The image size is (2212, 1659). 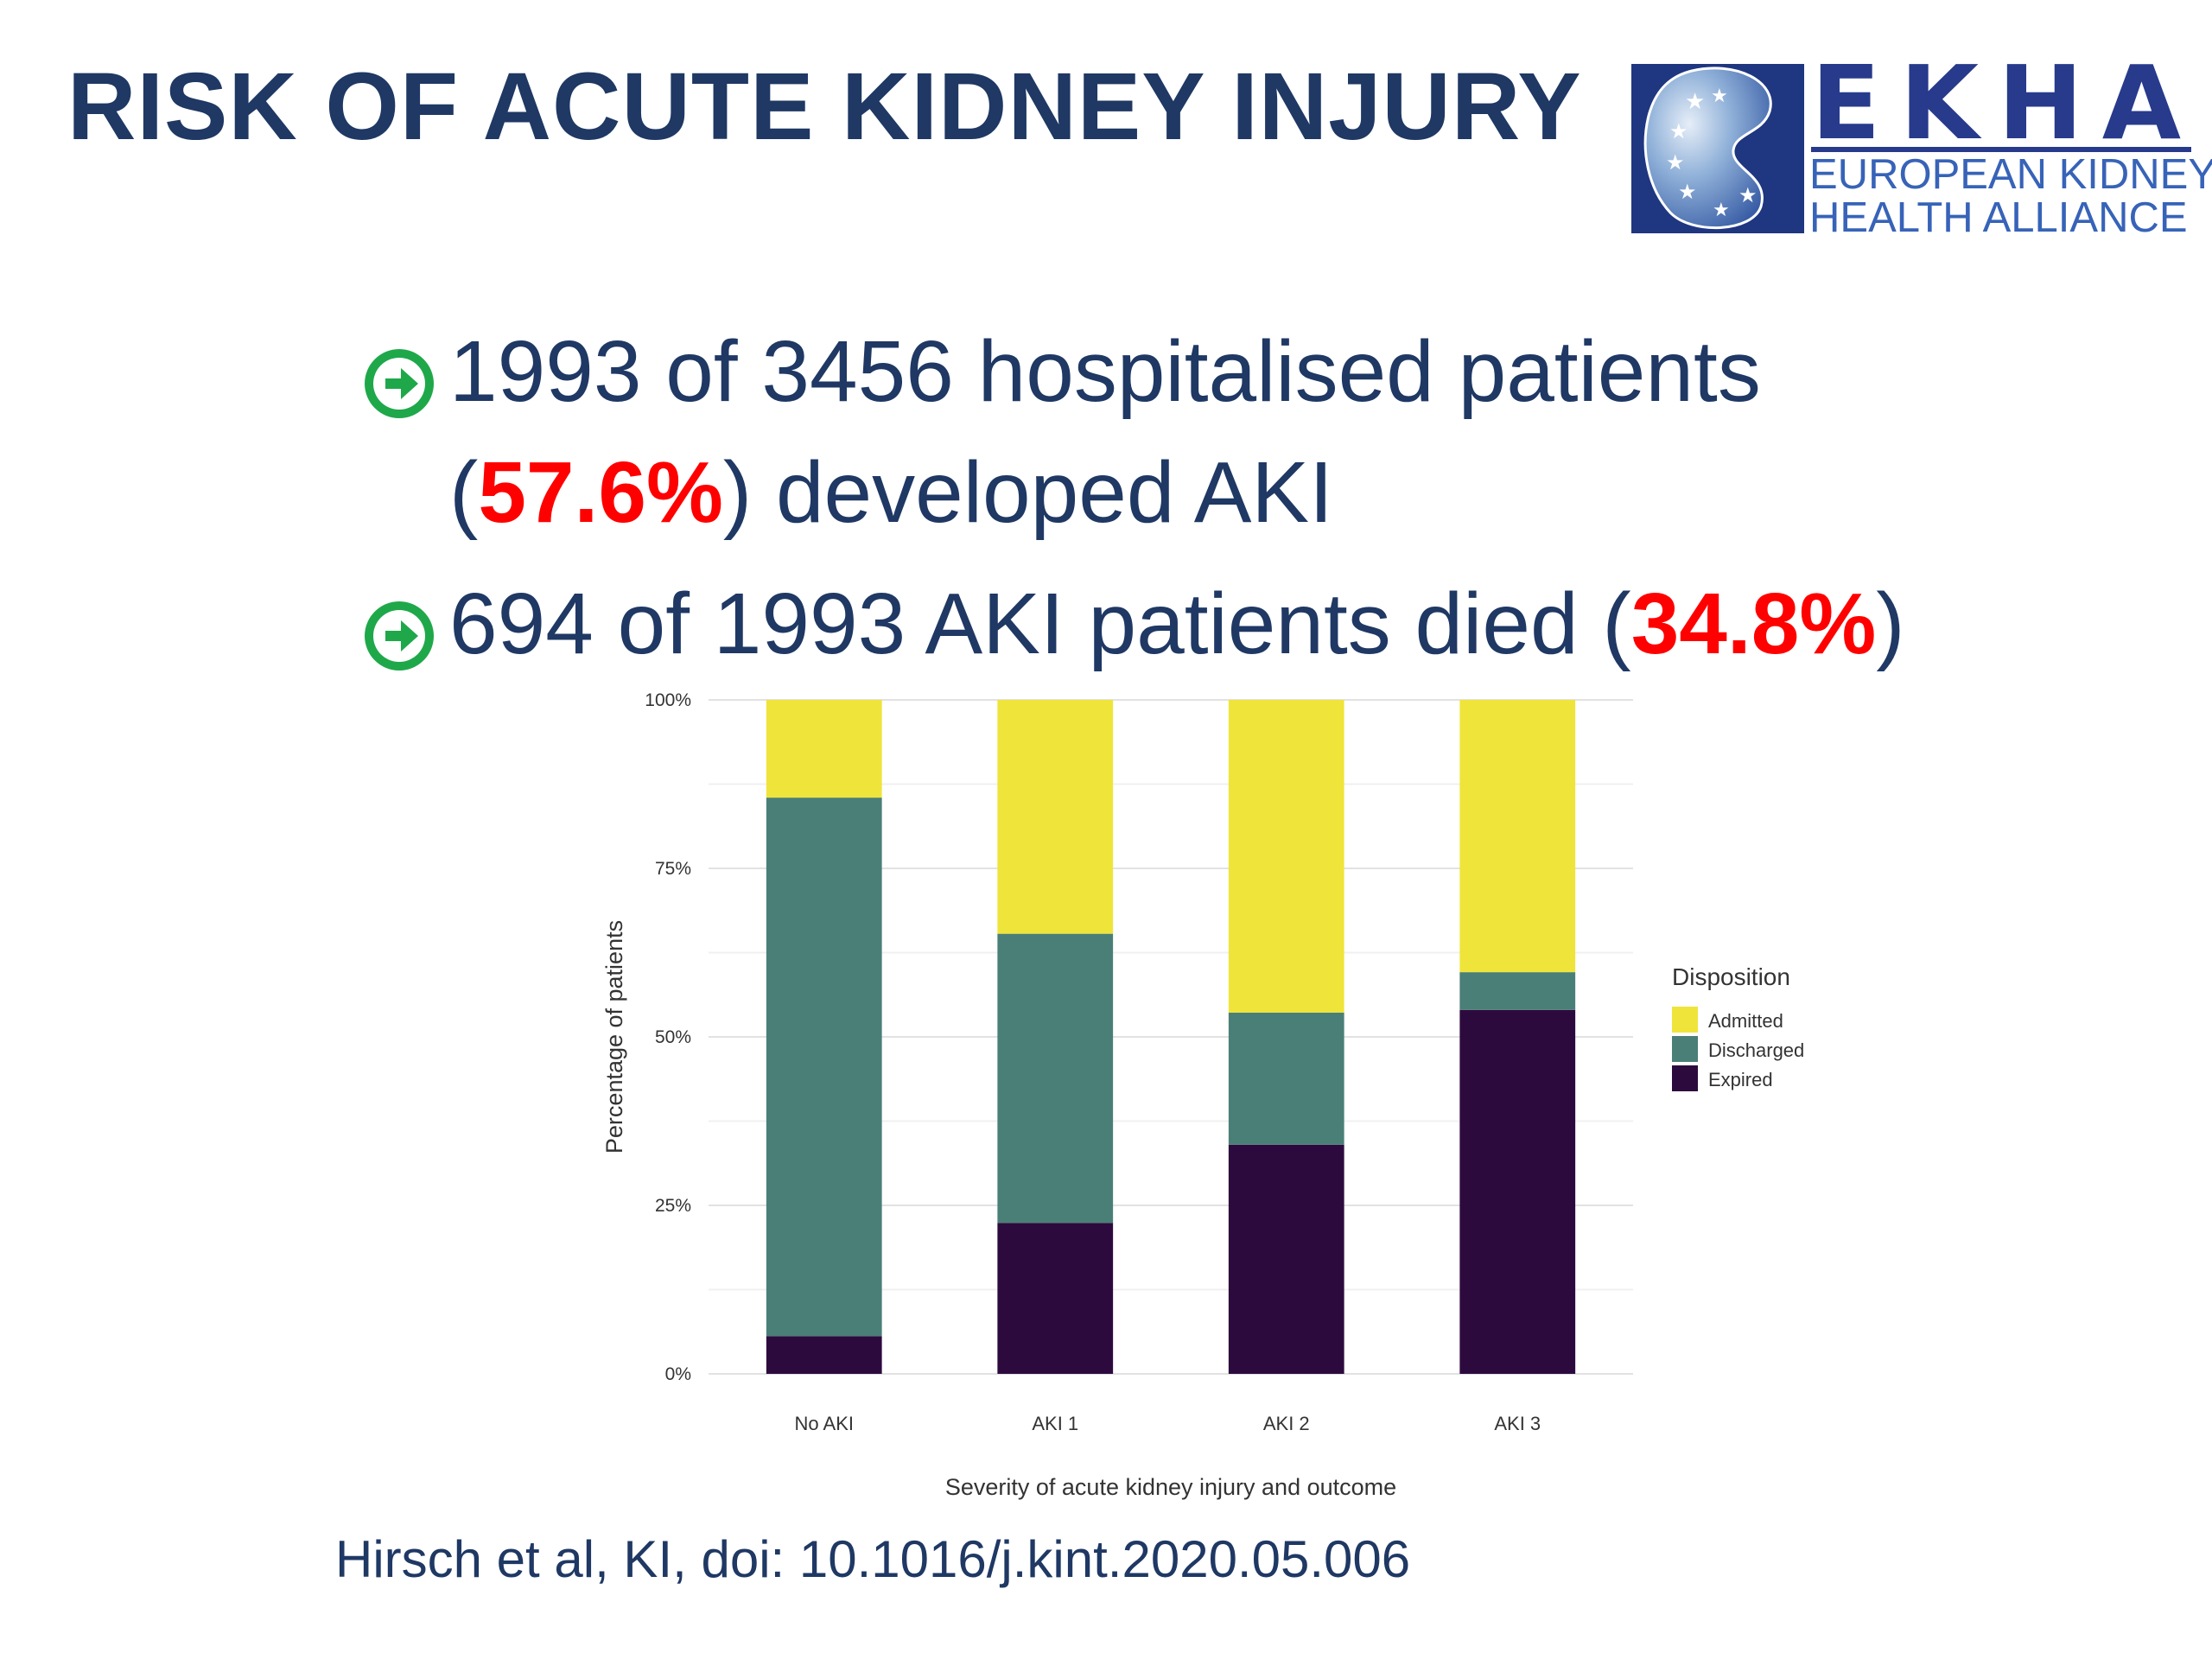 I want to click on highlight-percentage: 34.8%, so click(x=1753, y=623).